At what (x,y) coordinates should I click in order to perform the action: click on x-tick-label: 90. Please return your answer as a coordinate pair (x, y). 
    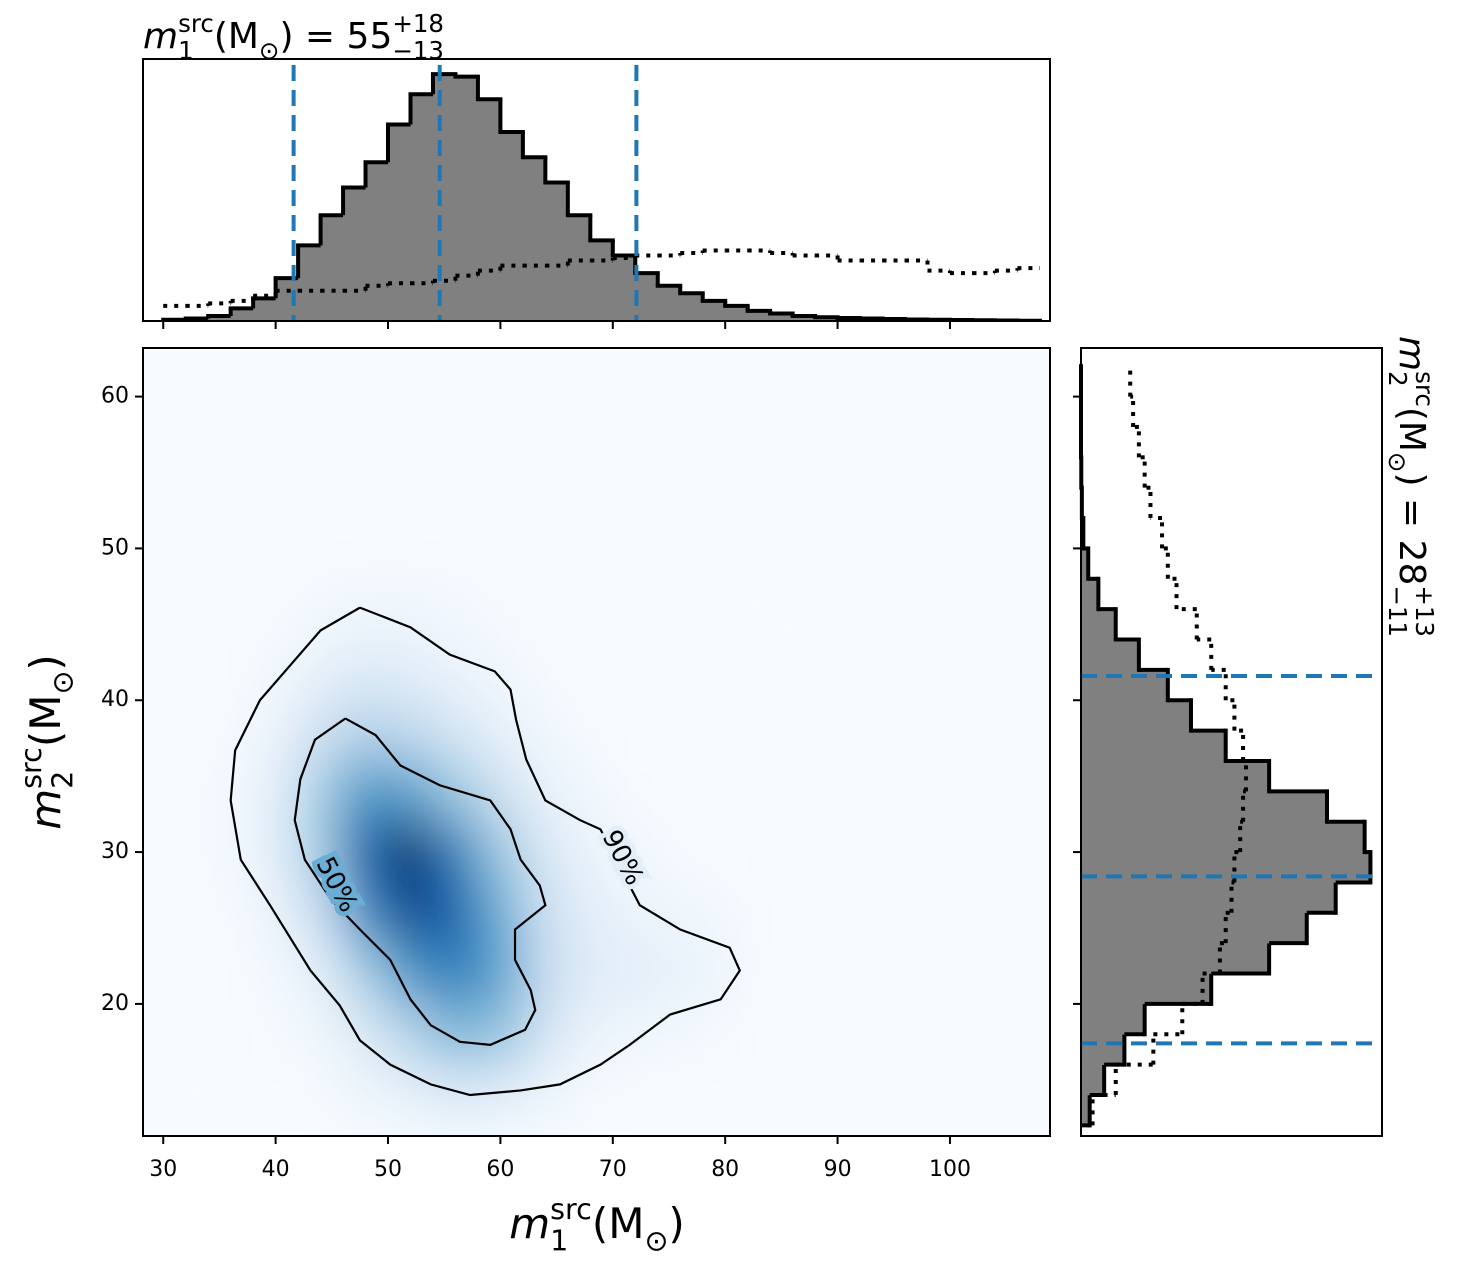
    Looking at the image, I should click on (838, 1169).